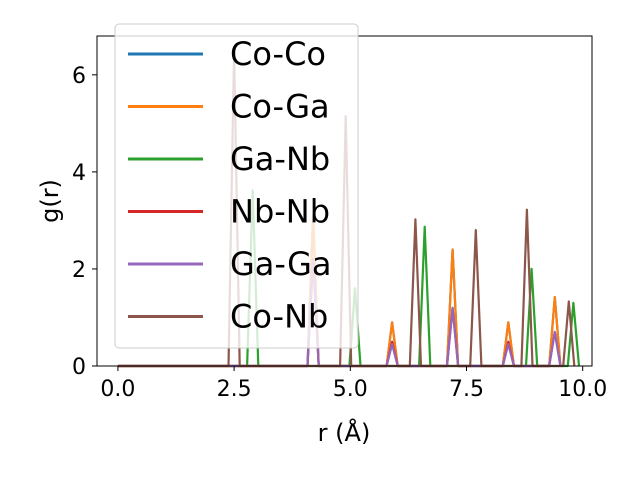  I want to click on x-tick-label: 0.0, so click(117, 389).